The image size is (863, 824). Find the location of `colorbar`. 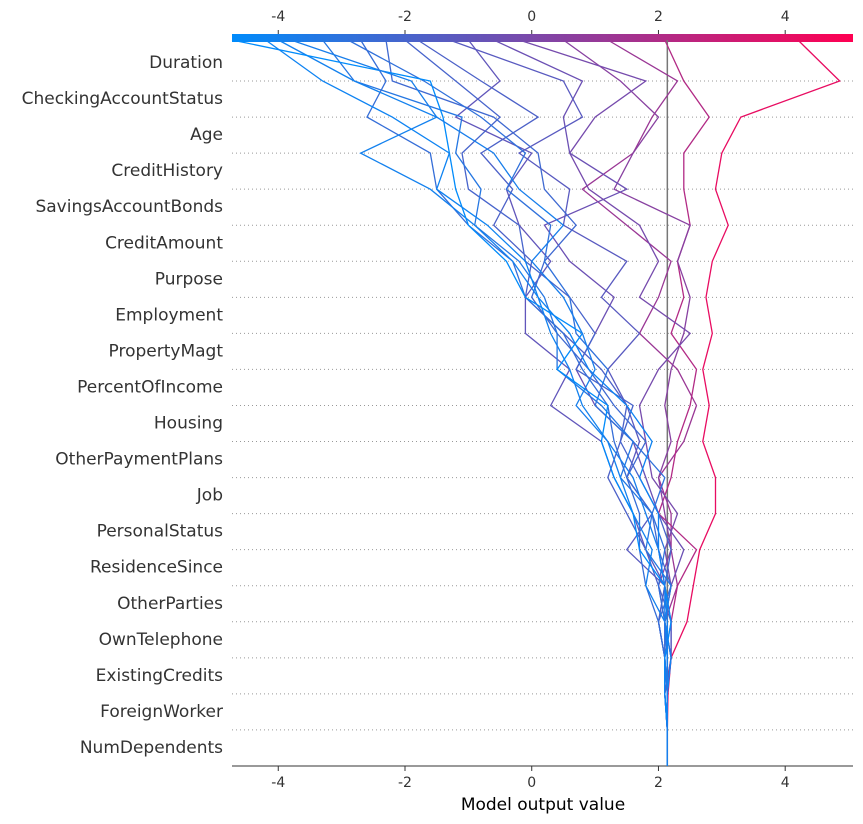

colorbar is located at coordinates (542, 38).